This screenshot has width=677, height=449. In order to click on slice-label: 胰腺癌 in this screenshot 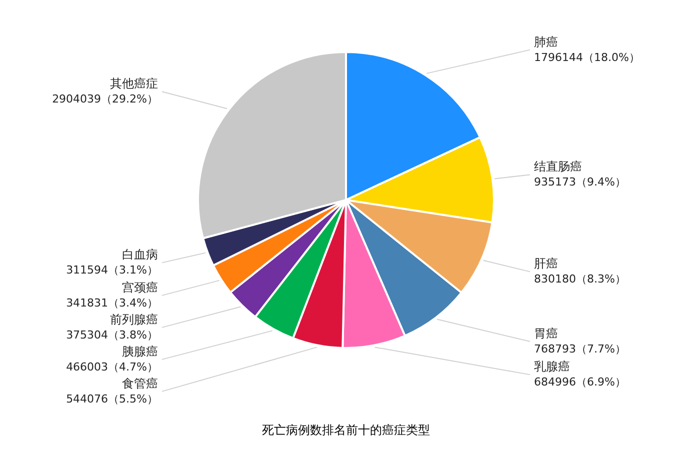, I will do `click(140, 351)`.